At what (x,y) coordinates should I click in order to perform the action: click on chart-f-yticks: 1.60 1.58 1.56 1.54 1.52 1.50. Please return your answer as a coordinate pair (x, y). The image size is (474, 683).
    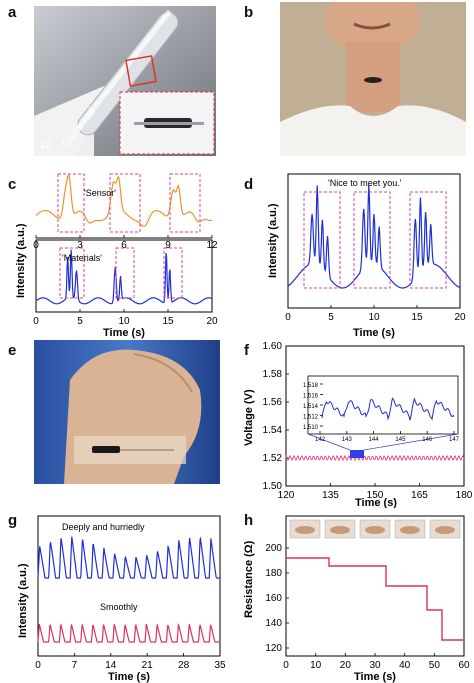
    Looking at the image, I should click on (276, 416).